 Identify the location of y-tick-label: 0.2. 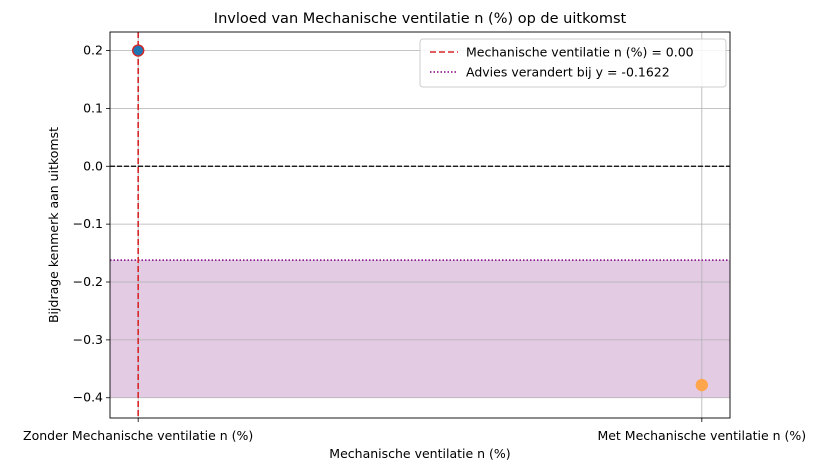
(93, 50).